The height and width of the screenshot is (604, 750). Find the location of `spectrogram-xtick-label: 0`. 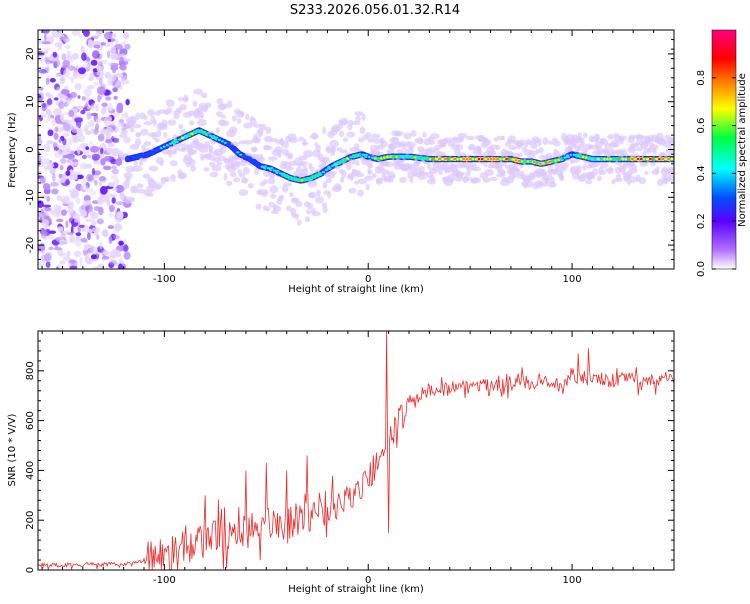

spectrogram-xtick-label: 0 is located at coordinates (368, 279).